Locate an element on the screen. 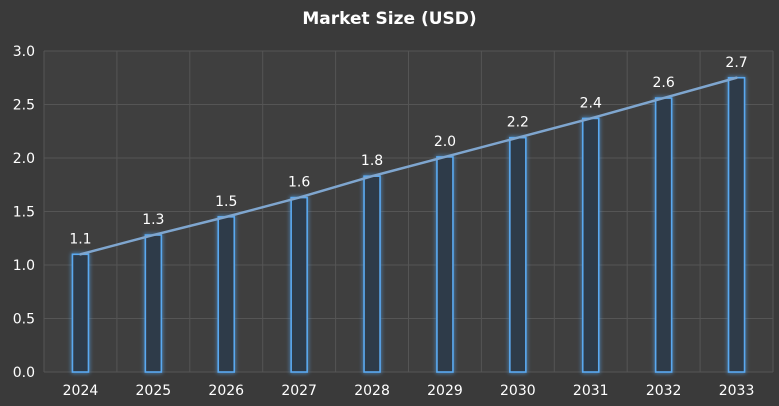 This screenshot has height=406, width=779. data-label: 1.6 is located at coordinates (299, 183).